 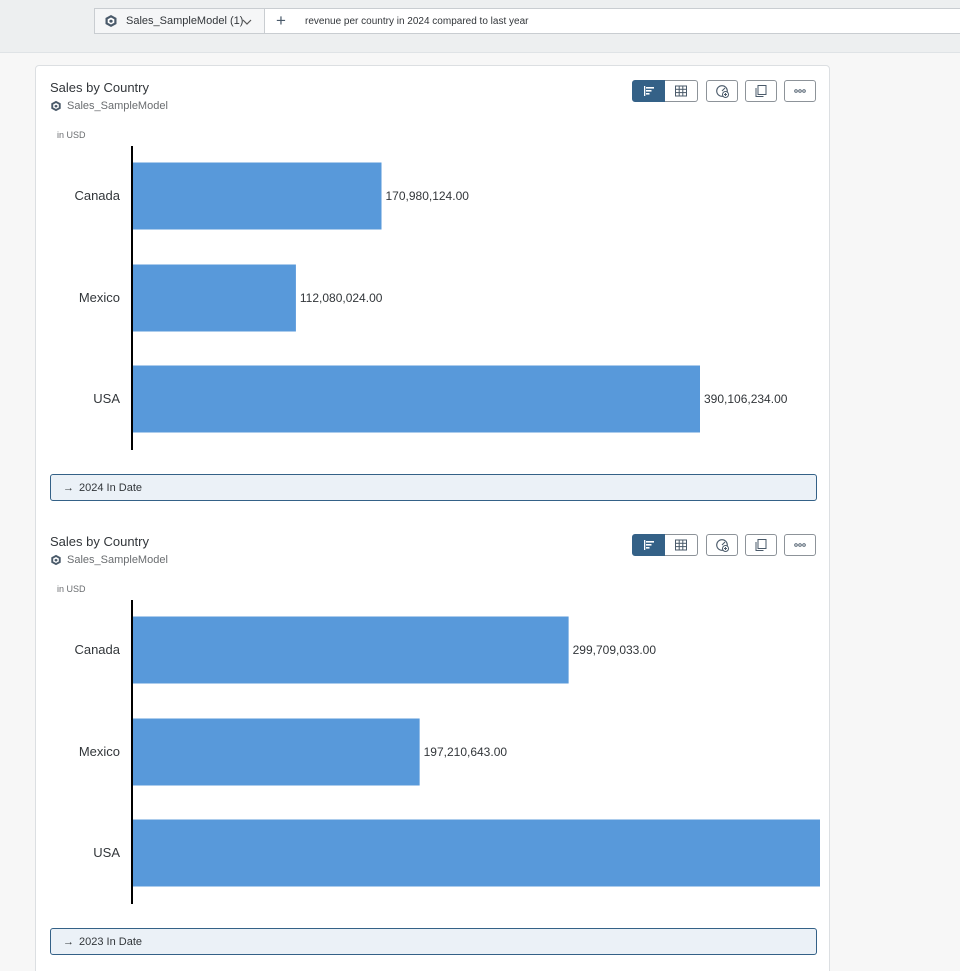 What do you see at coordinates (466, 752) in the screenshot?
I see `value-label: 197,210,643.00` at bounding box center [466, 752].